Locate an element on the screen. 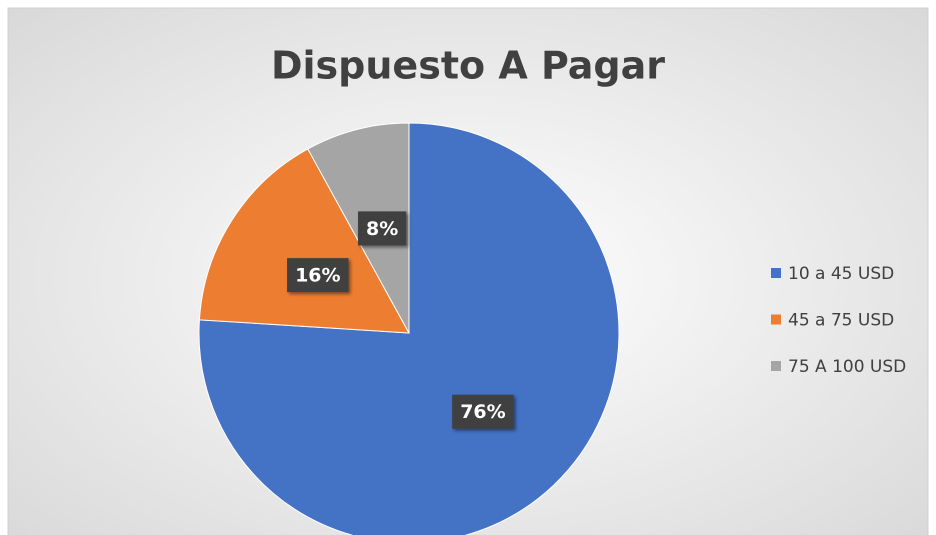 The height and width of the screenshot is (535, 936). data-label-text: 16% is located at coordinates (317, 276).